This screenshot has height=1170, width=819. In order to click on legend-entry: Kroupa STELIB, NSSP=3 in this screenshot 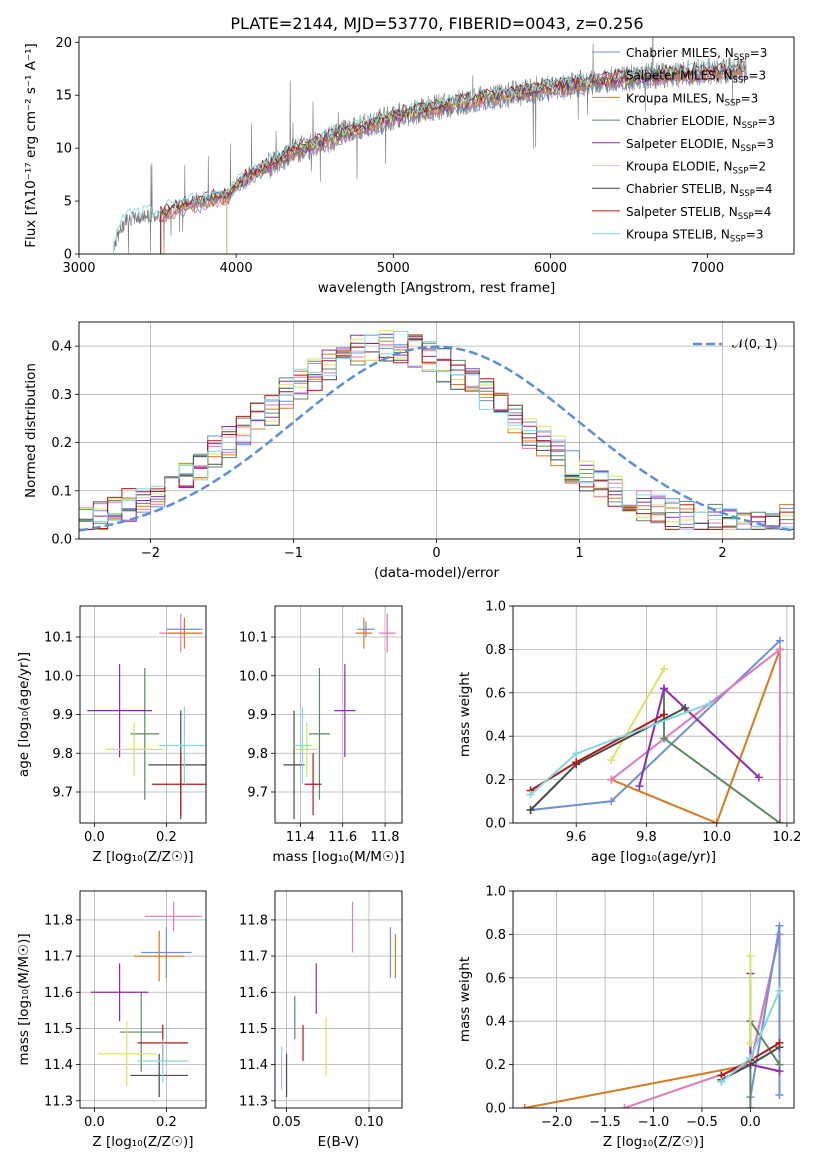, I will do `click(695, 236)`.